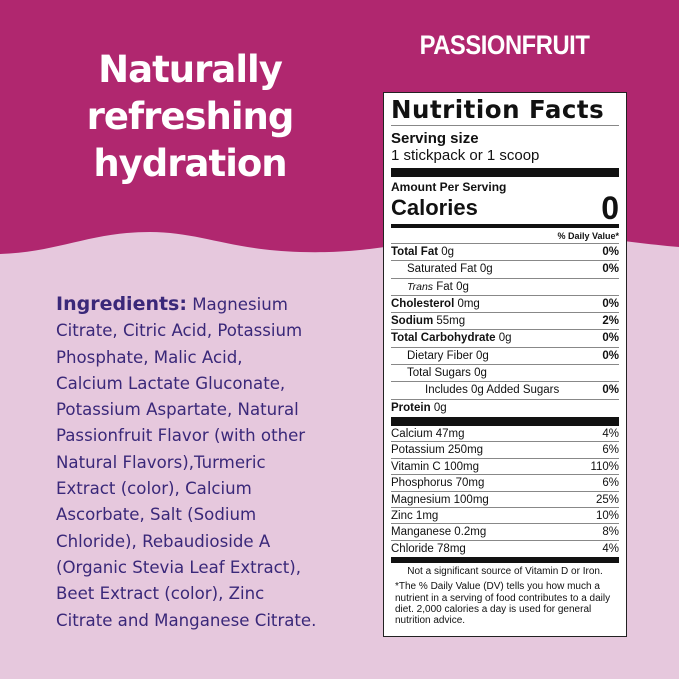 This screenshot has width=679, height=679. I want to click on nutrient-row: Sodium 55mg 2%, so click(505, 322).